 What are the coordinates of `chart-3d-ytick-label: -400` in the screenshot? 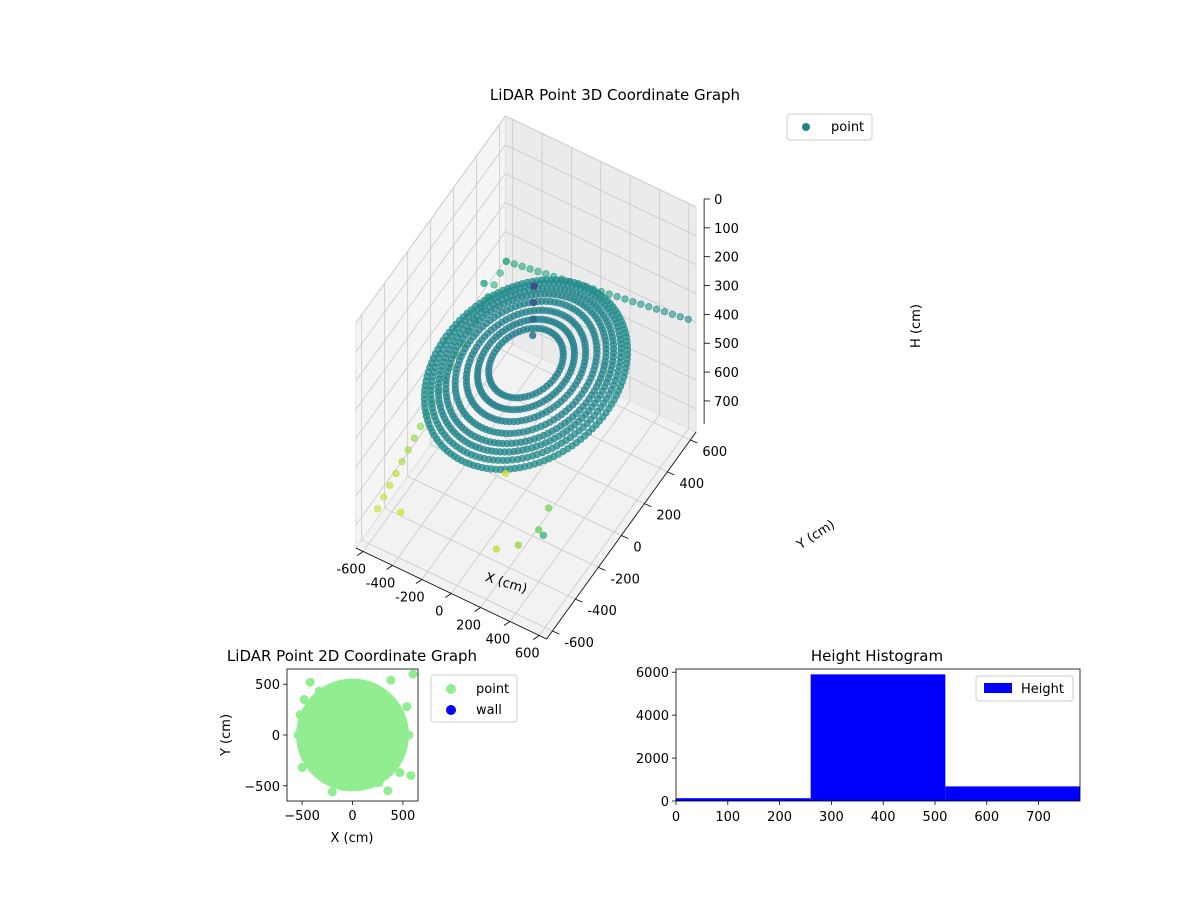 It's located at (602, 611).